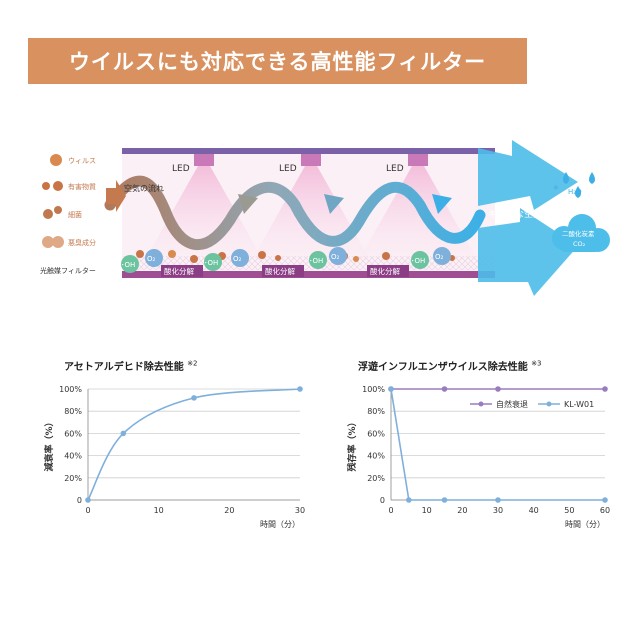 The width and height of the screenshot is (640, 640). Describe the element at coordinates (579, 404) in the screenshot. I see `legend-label: KL-W01` at that location.